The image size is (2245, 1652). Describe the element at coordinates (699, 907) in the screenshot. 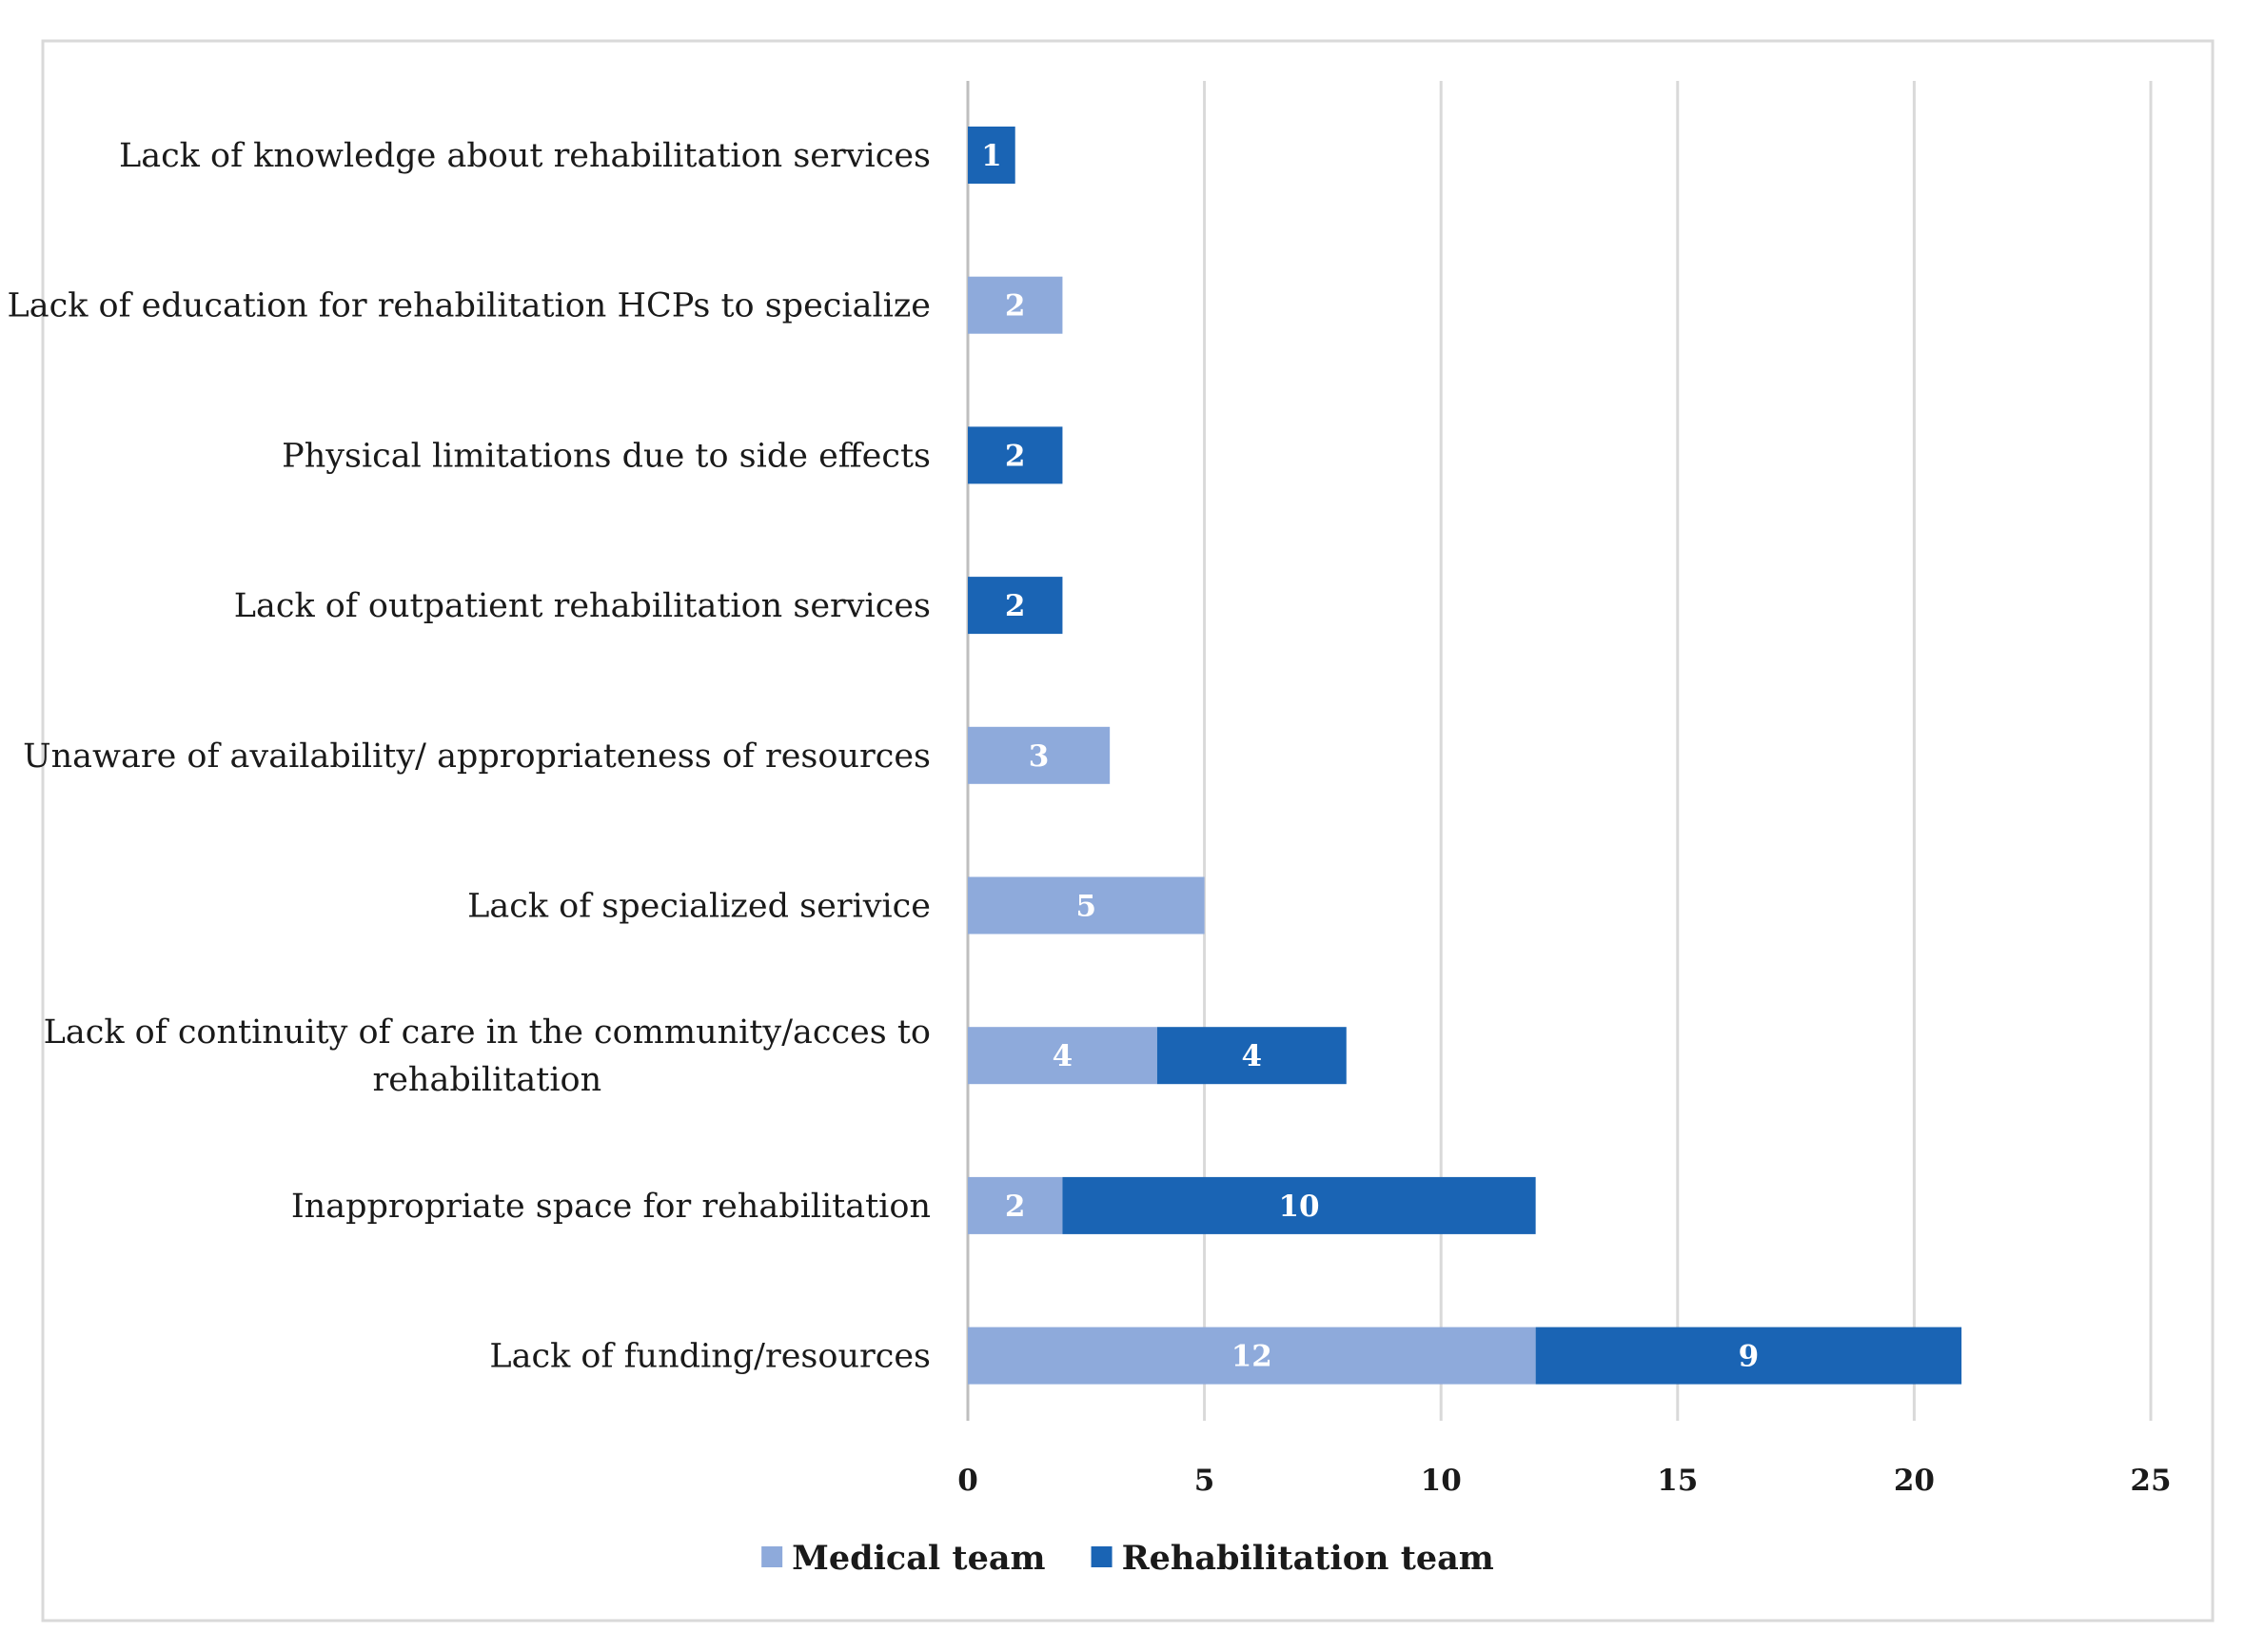

I see `category-label: Lack of specialized serivice` at that location.